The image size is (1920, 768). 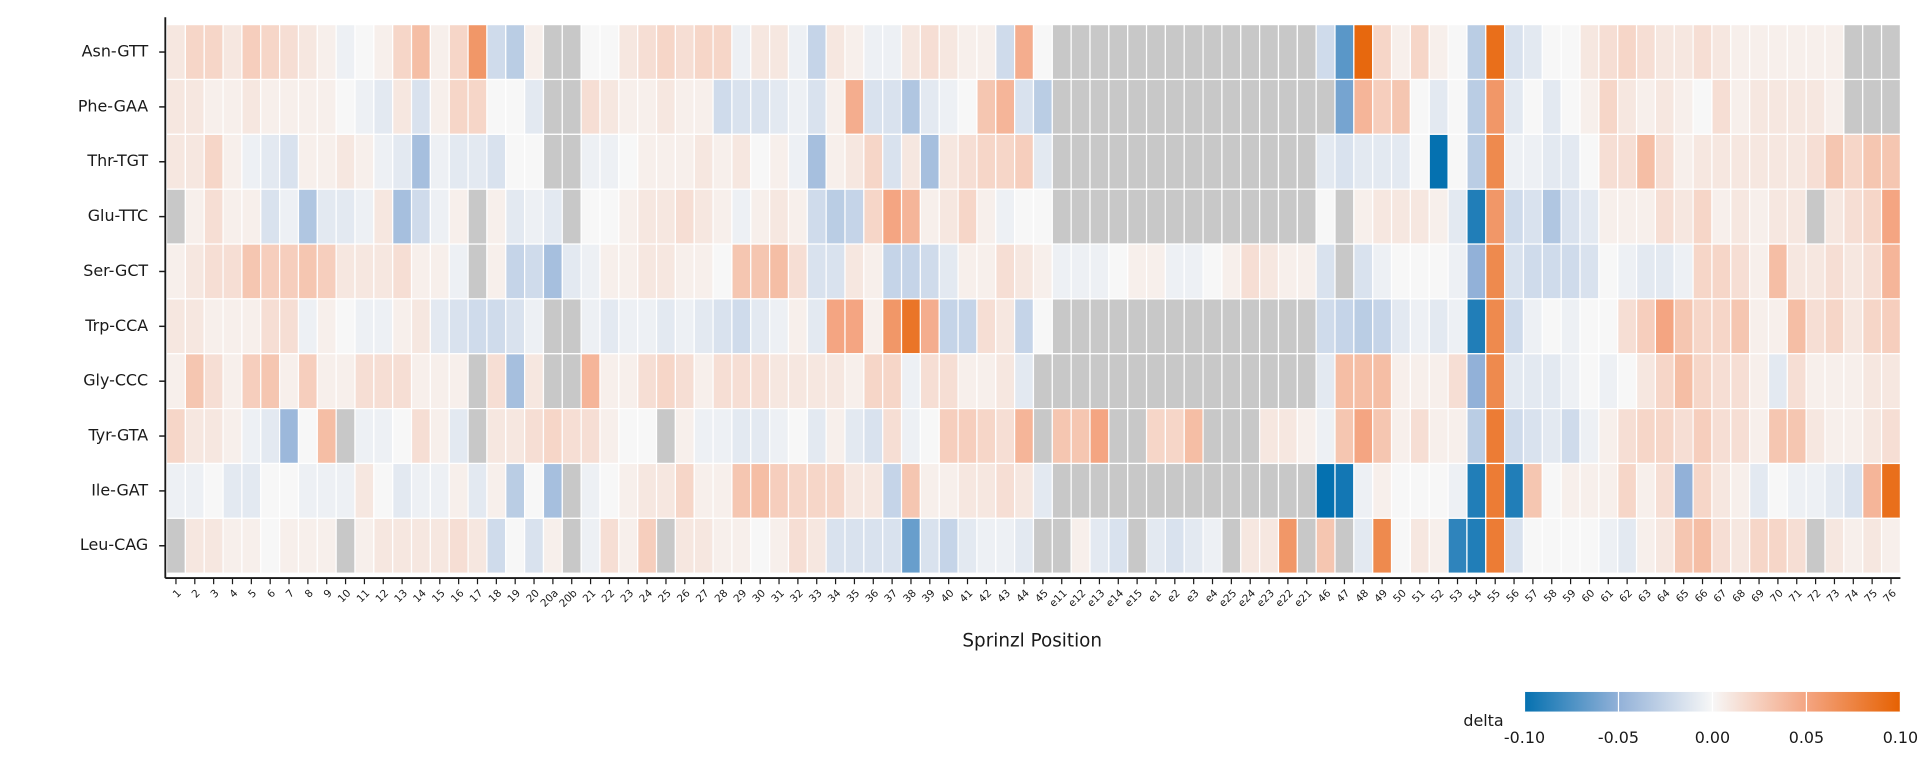 I want to click on x-tick-label: 11, so click(x=363, y=596).